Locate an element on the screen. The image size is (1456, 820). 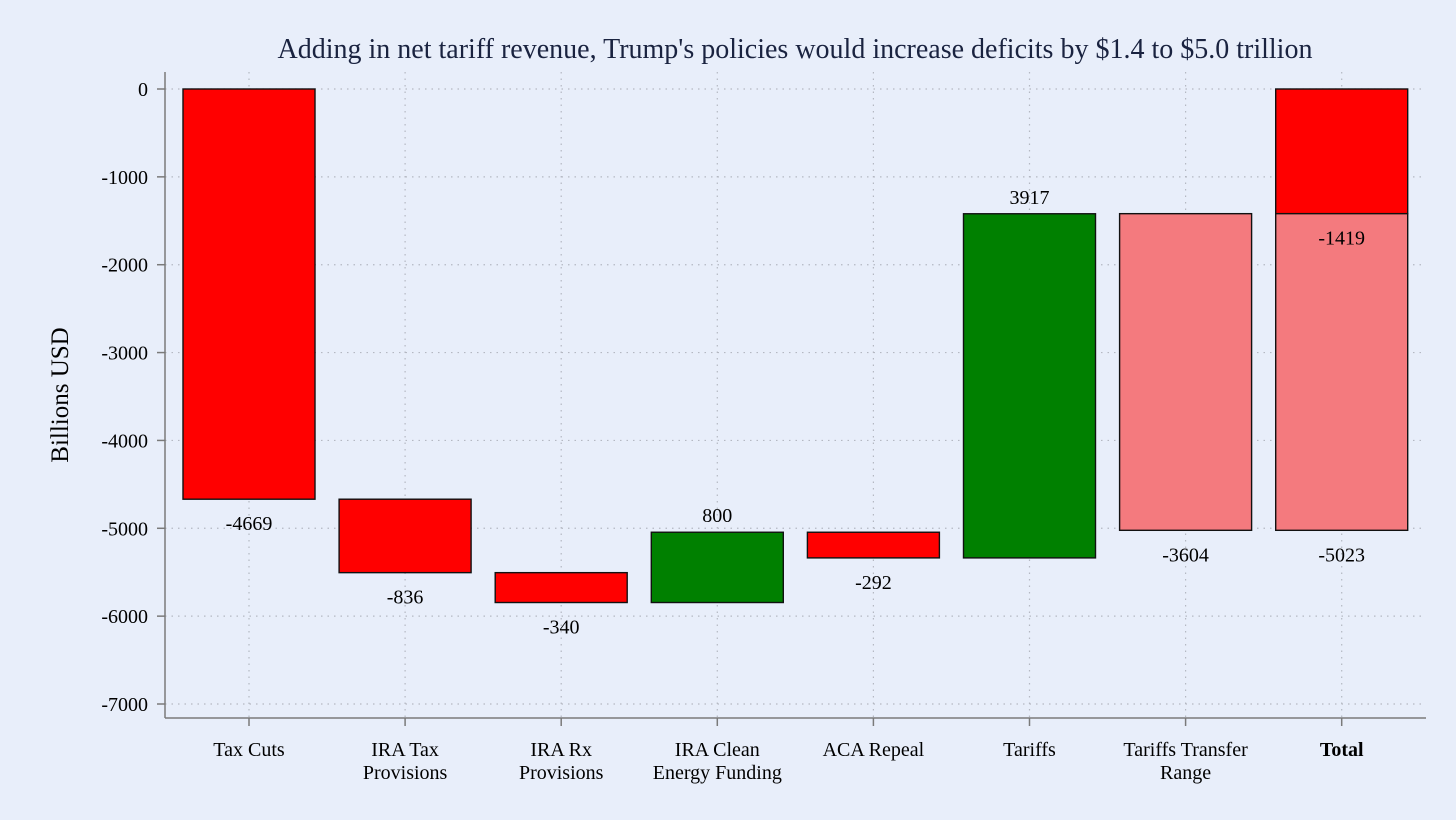
x-tick-label: IRA Clean is located at coordinates (717, 750).